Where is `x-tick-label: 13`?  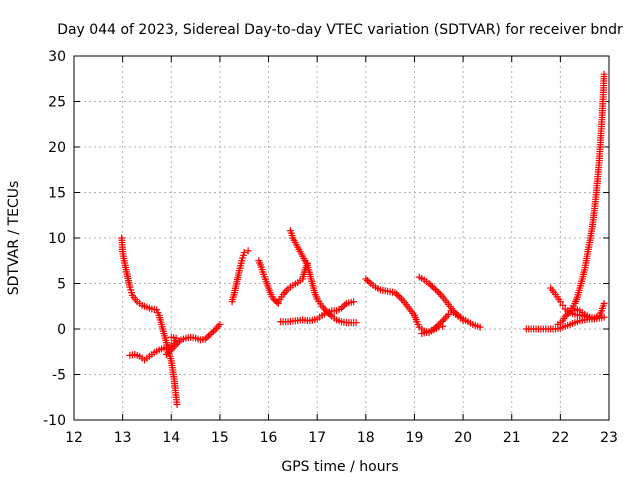 x-tick-label: 13 is located at coordinates (123, 438).